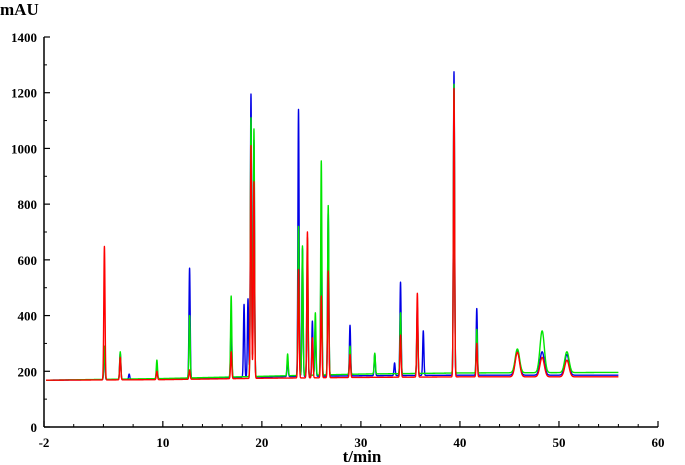 Image resolution: width=685 pixels, height=465 pixels. What do you see at coordinates (352, 435) in the screenshot?
I see `x-axis-ticks: -2 10 20 30 40 50 60` at bounding box center [352, 435].